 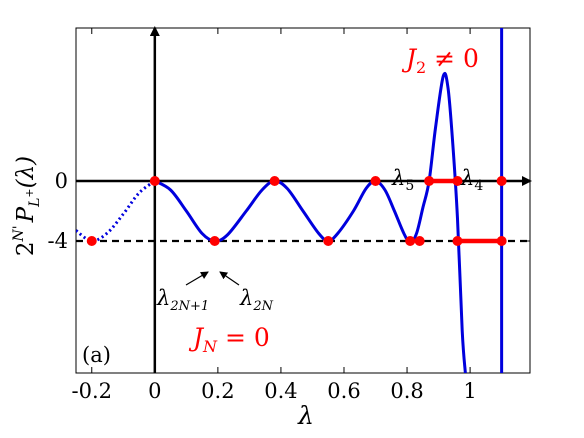 What do you see at coordinates (296, 211) in the screenshot?
I see `markers-group` at bounding box center [296, 211].